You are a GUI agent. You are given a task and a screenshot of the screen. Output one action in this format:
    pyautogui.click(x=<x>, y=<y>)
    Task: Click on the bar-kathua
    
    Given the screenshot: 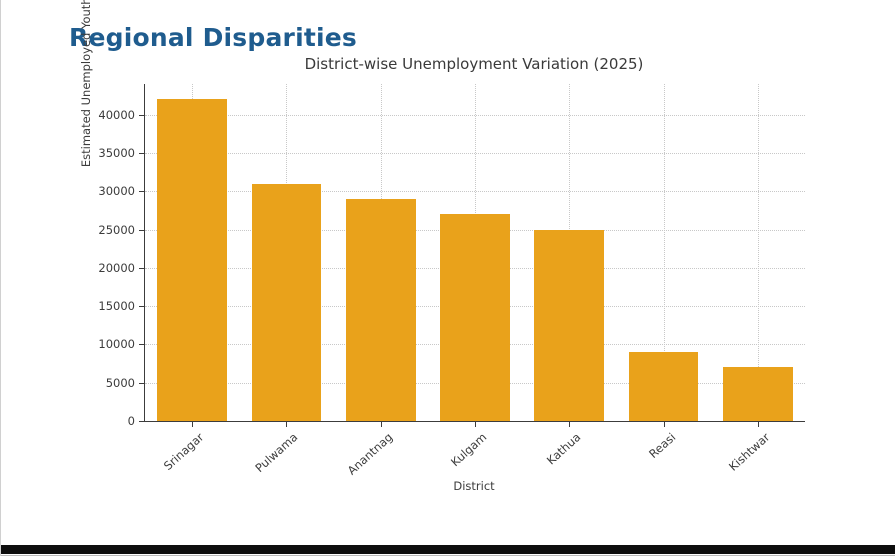 What is the action you would take?
    pyautogui.click(x=569, y=325)
    